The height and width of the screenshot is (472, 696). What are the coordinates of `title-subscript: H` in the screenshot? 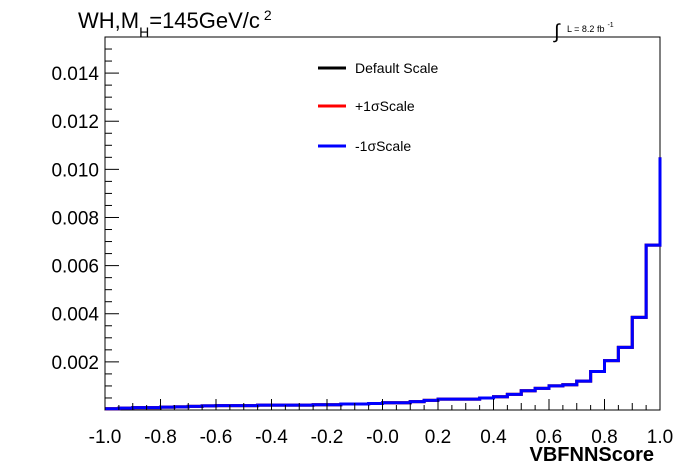 It's located at (144, 32).